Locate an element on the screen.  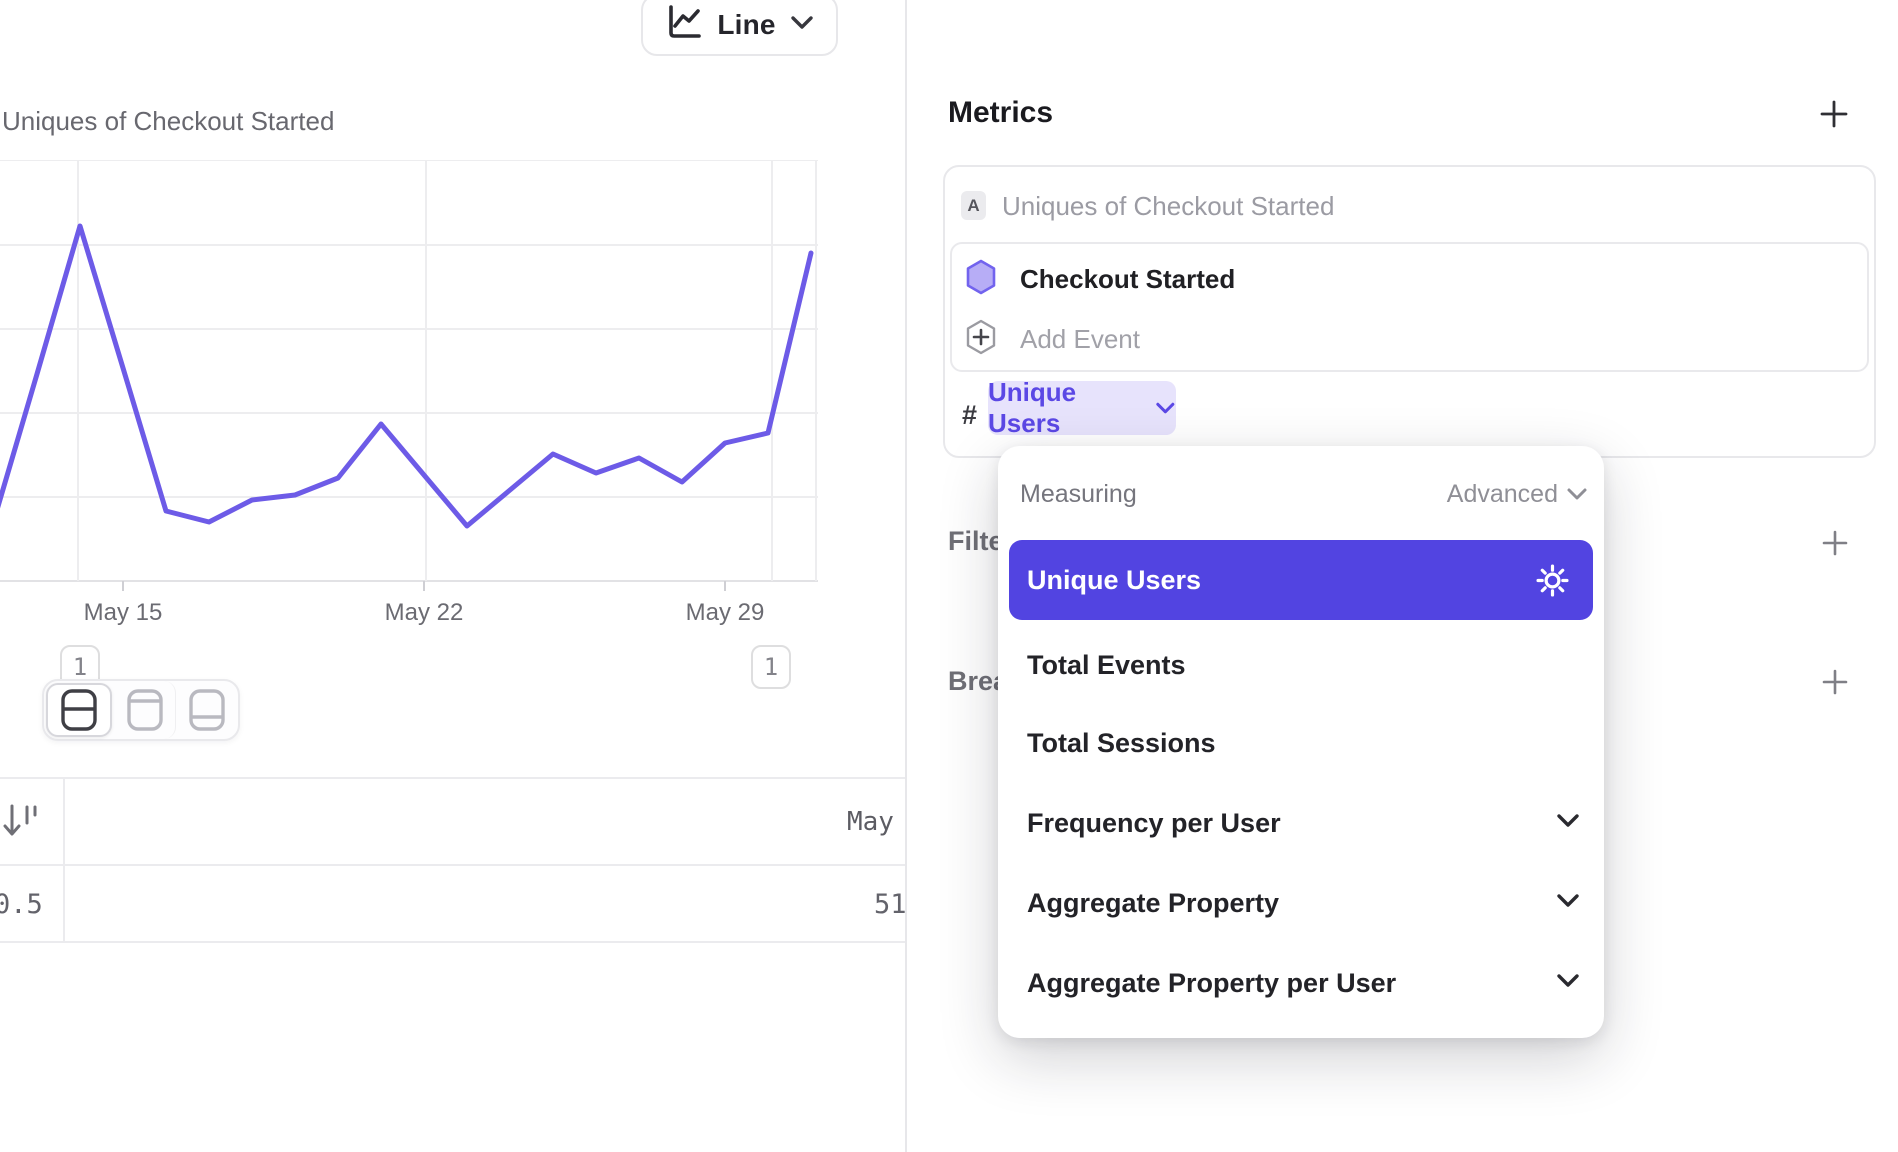
dropdown-item-label: Frequency per User is located at coordinates (1154, 822).